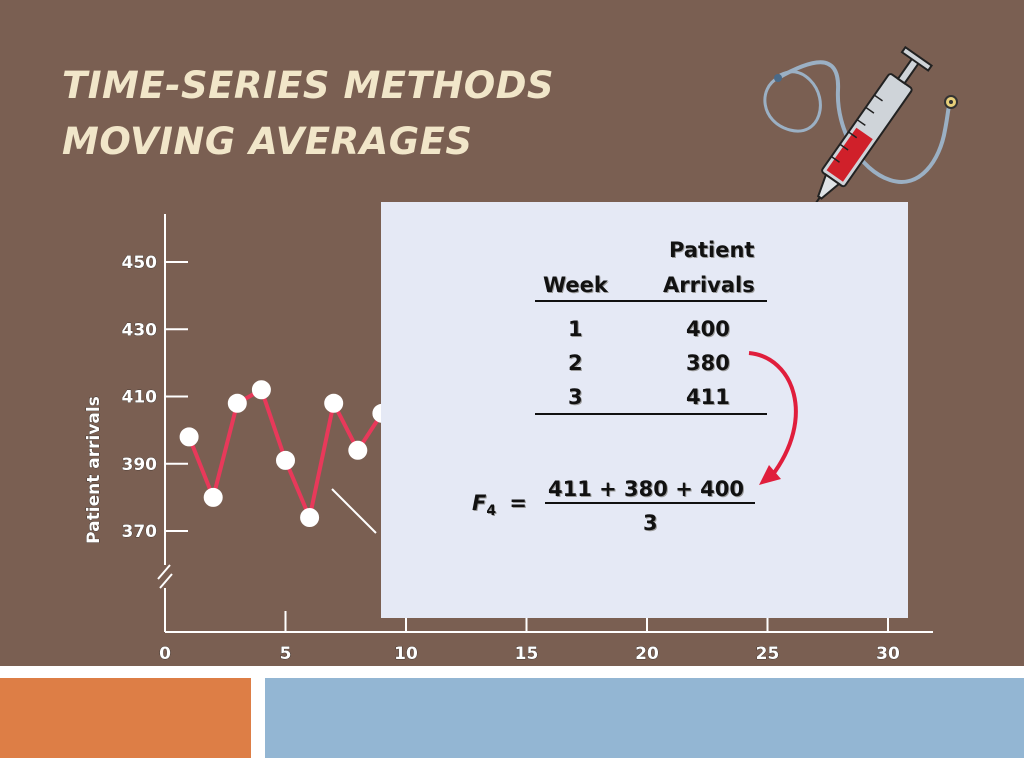 Image resolution: width=1024 pixels, height=768 pixels. What do you see at coordinates (708, 329) in the screenshot?
I see `table-cell-arrivals: 400` at bounding box center [708, 329].